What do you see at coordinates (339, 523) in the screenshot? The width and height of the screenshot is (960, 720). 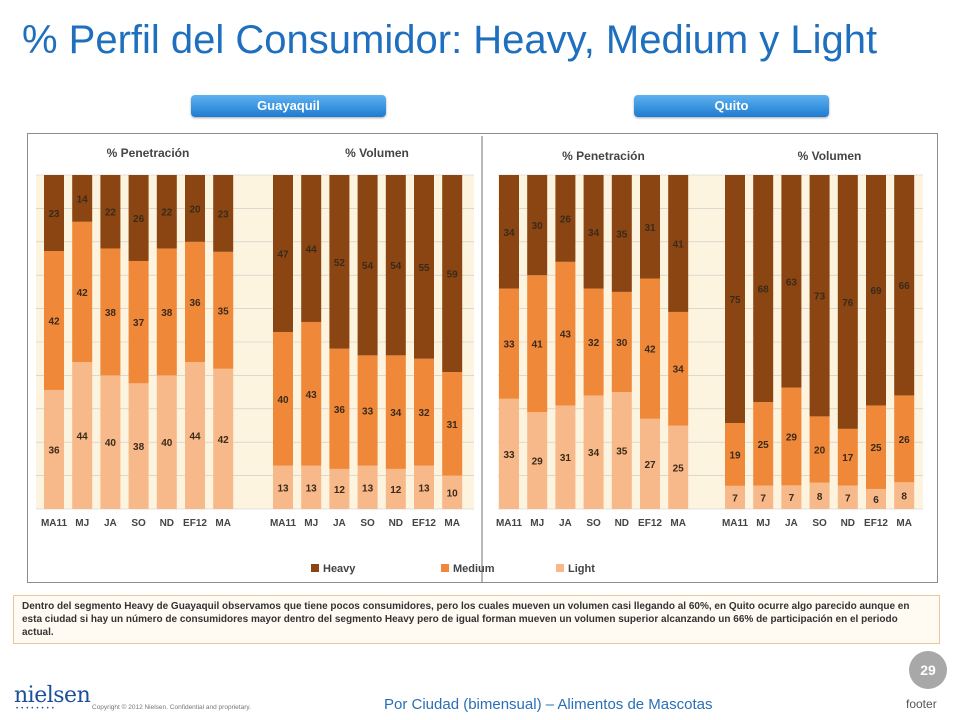 I see `x-tick-label: JA` at bounding box center [339, 523].